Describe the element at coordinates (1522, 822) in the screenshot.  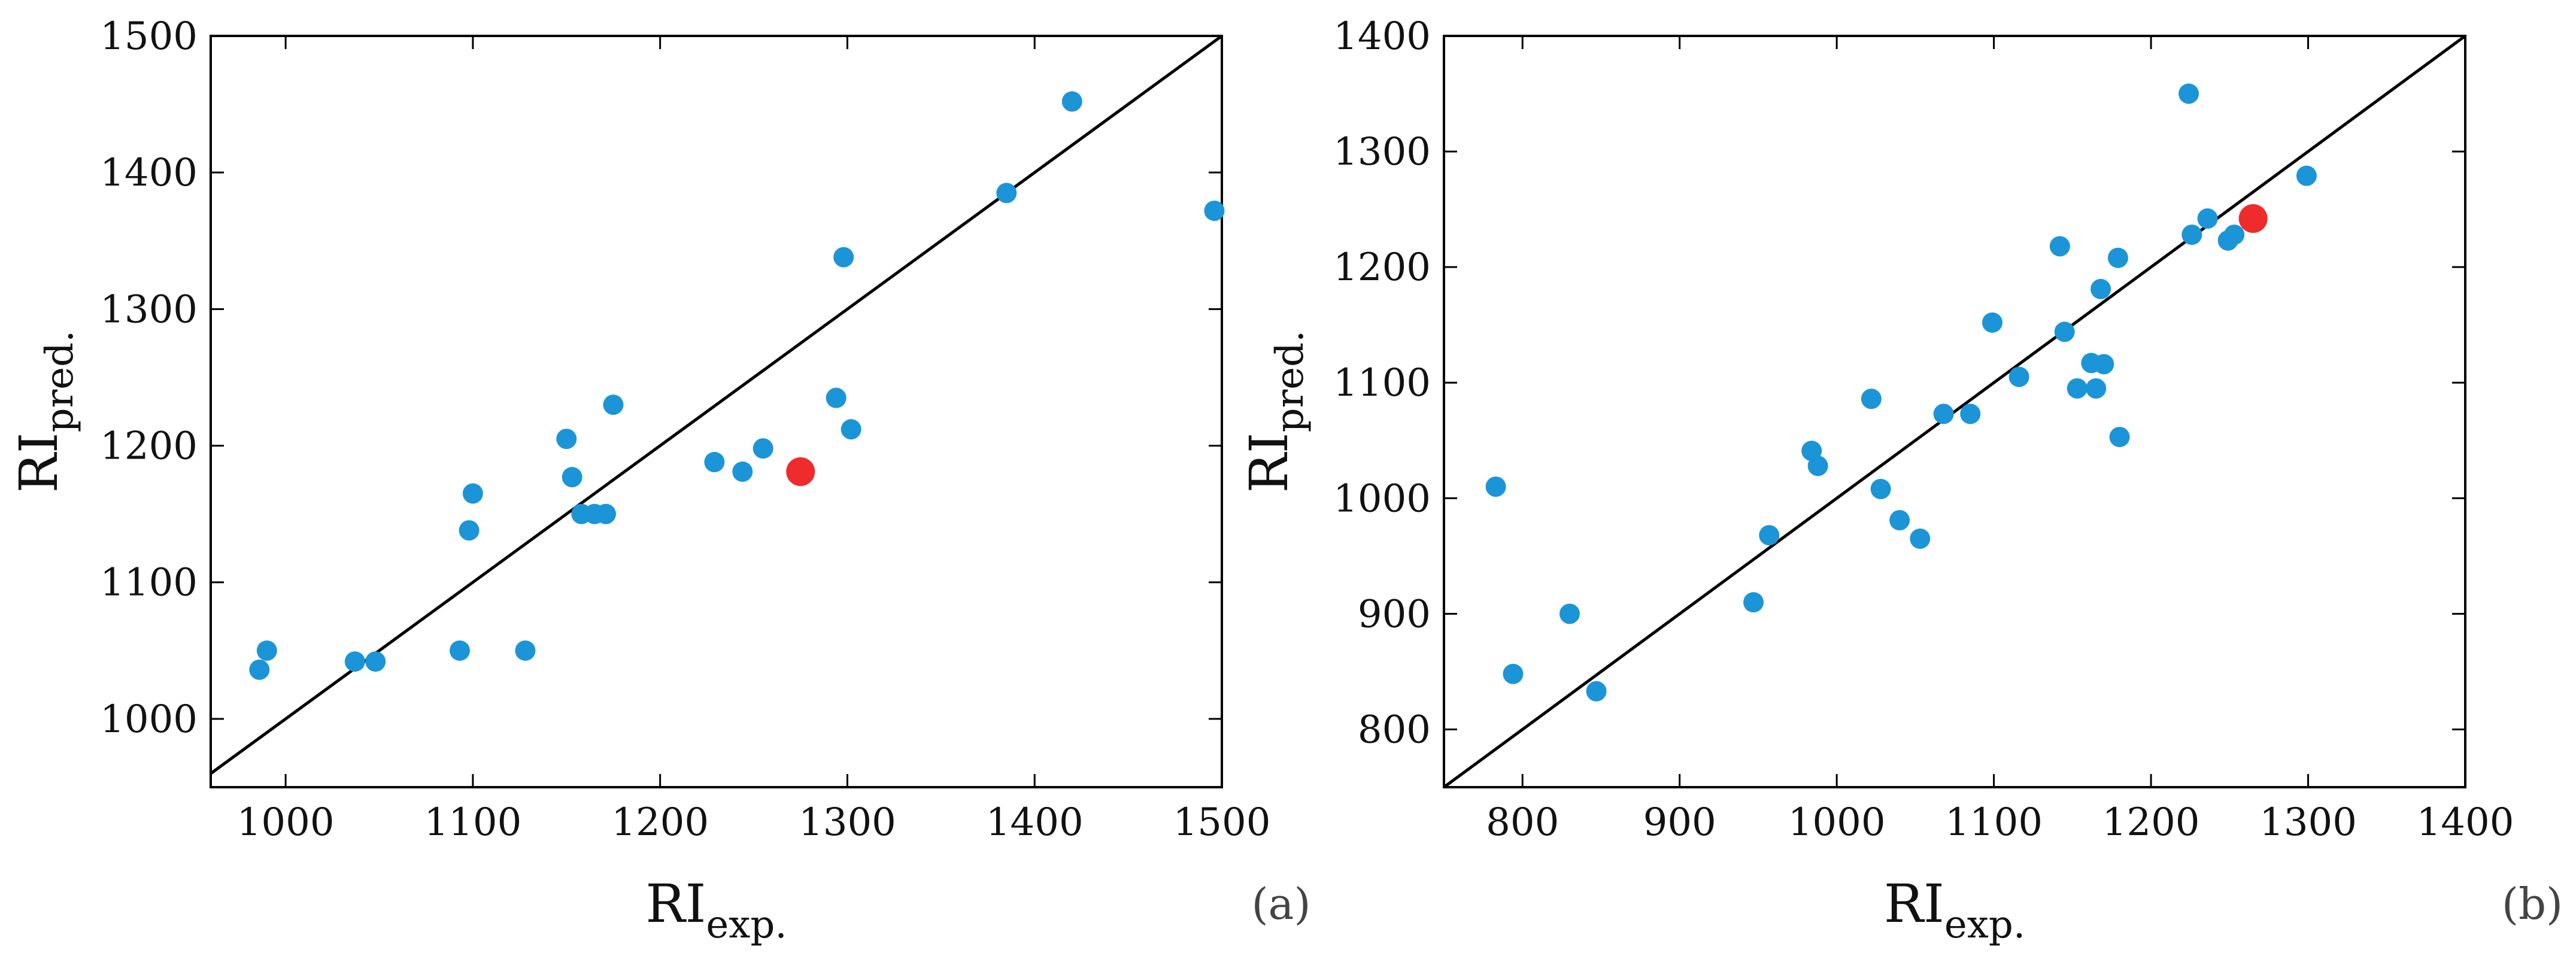
I see `x-tick-label: 800` at that location.